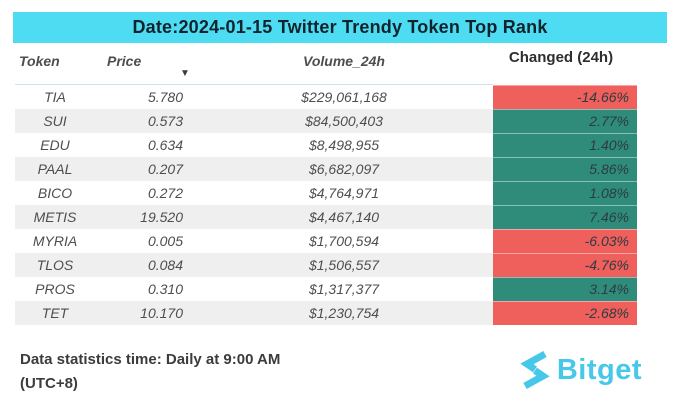 Image resolution: width=675 pixels, height=418 pixels. Describe the element at coordinates (254, 265) in the screenshot. I see `row-left-group: TLOS 0.084 $1,506,557` at that location.